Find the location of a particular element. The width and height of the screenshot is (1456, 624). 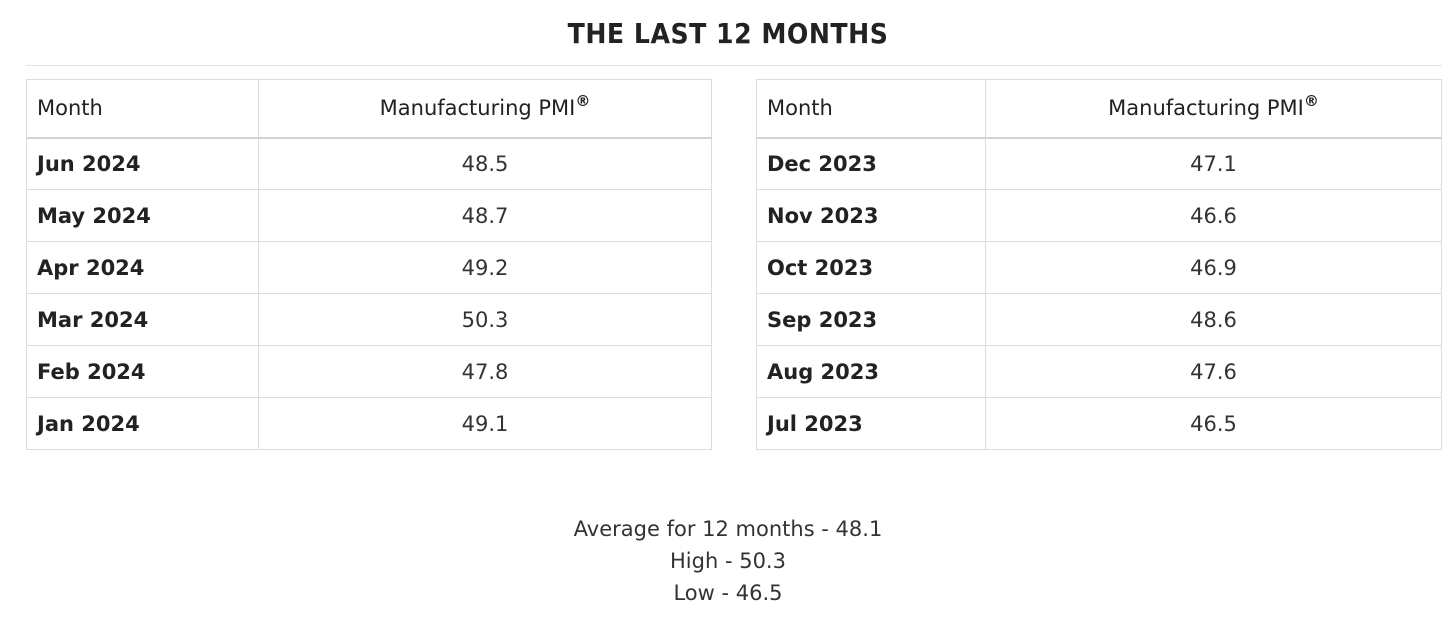

month-cell: Nov 2023 is located at coordinates (871, 215).